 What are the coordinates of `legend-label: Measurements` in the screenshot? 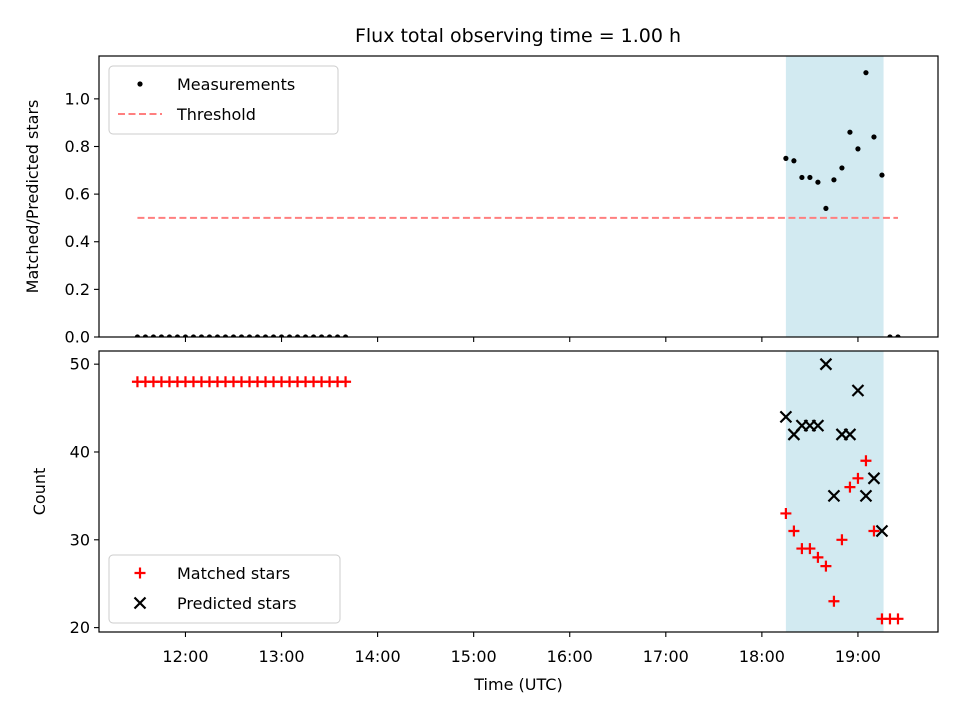 It's located at (236, 84).